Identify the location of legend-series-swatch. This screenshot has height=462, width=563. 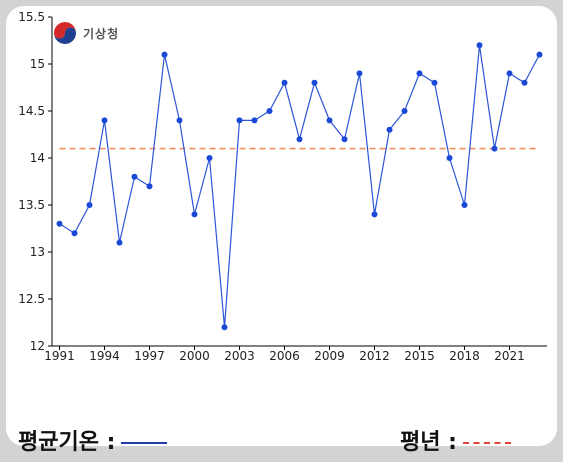
(144, 443).